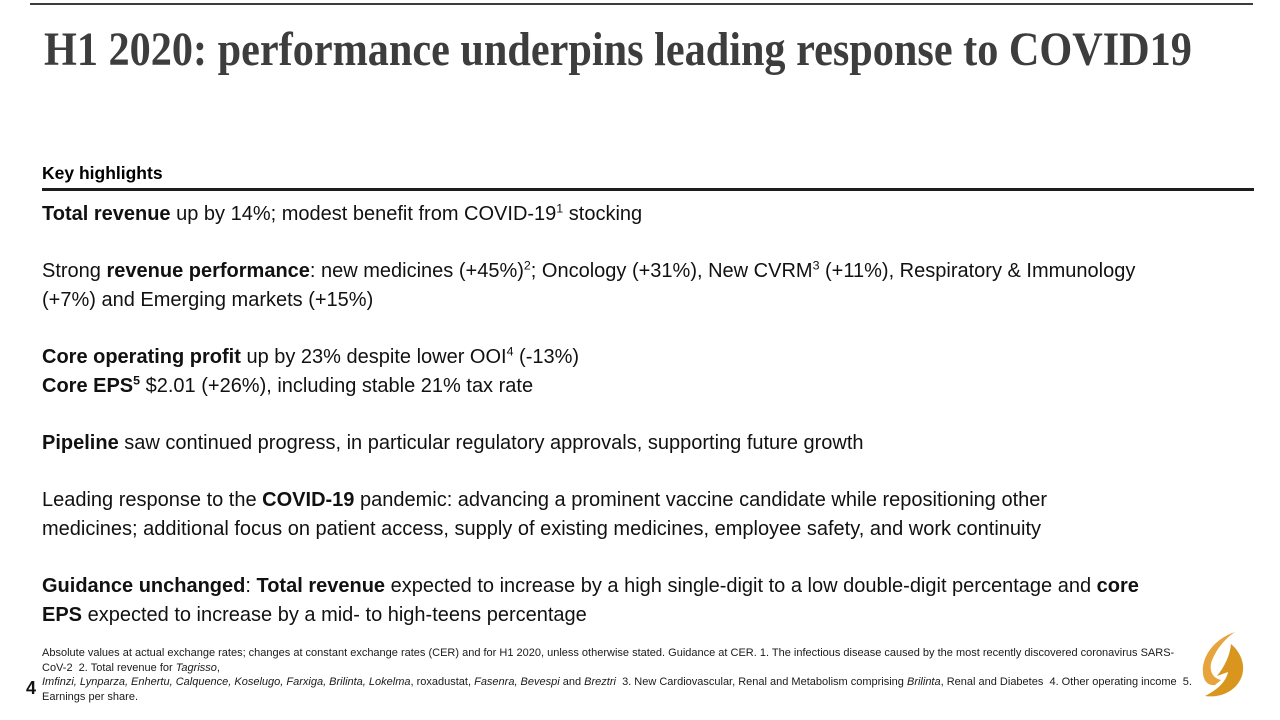 This screenshot has height=720, width=1280. I want to click on key-highlights-underline, so click(648, 189).